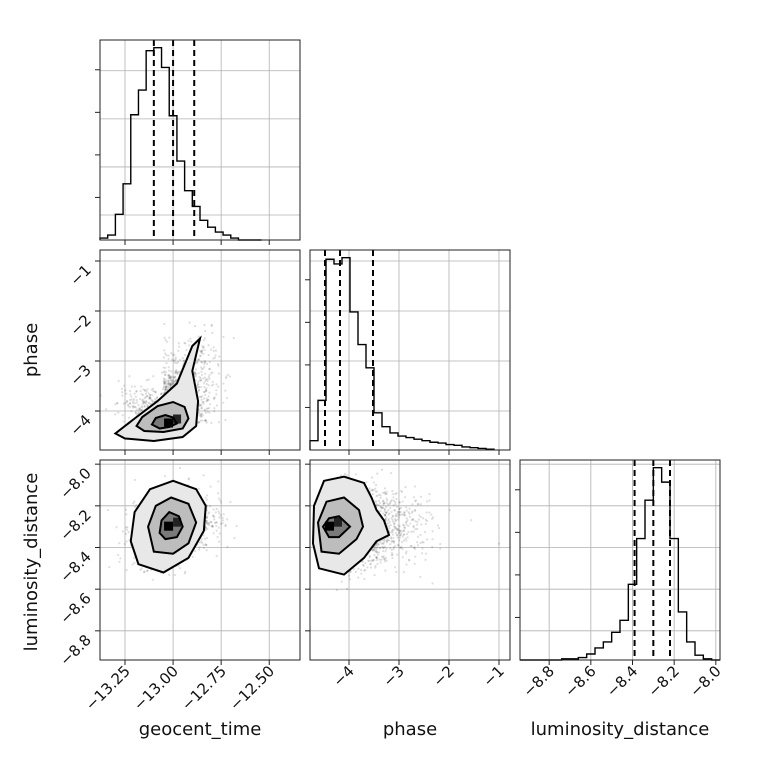 Image resolution: width=760 pixels, height=760 pixels. What do you see at coordinates (539, 681) in the screenshot?
I see `x-tick-label-luminosity-distance: −8.8` at bounding box center [539, 681].